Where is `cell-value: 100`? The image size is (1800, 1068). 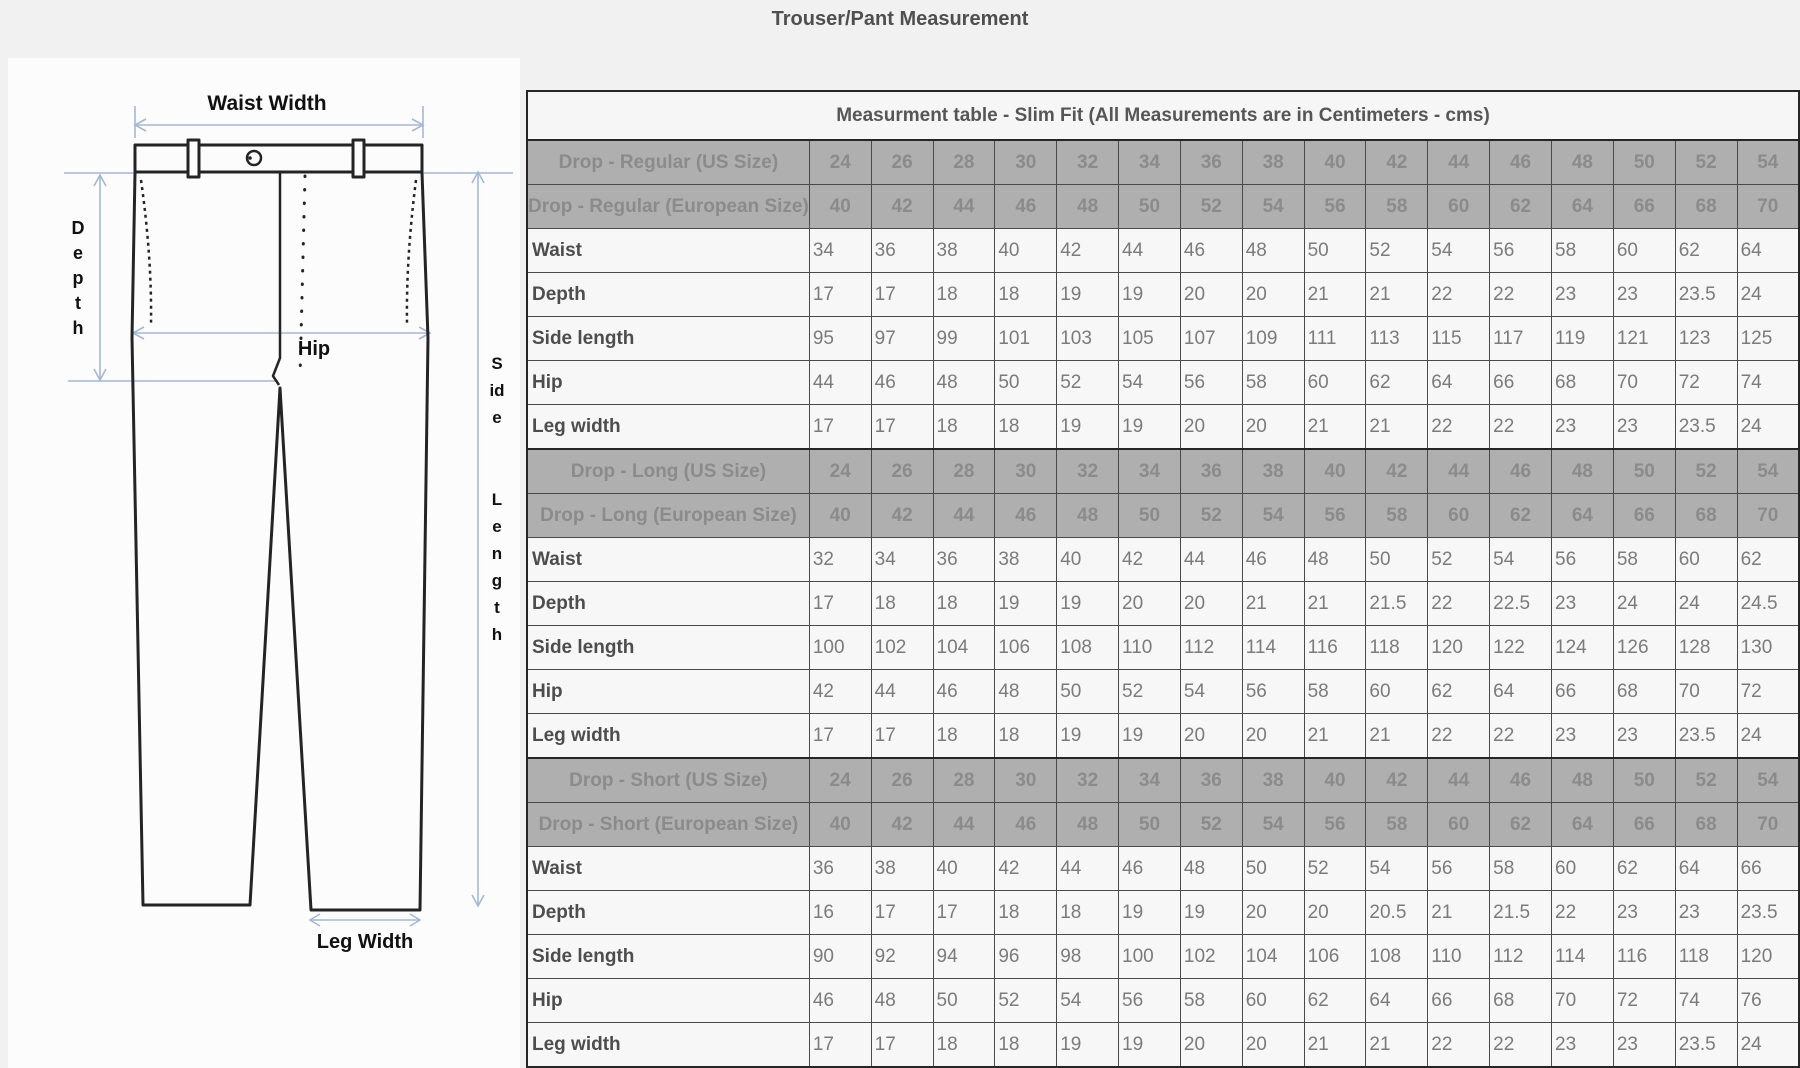
cell-value: 100 is located at coordinates (1149, 956).